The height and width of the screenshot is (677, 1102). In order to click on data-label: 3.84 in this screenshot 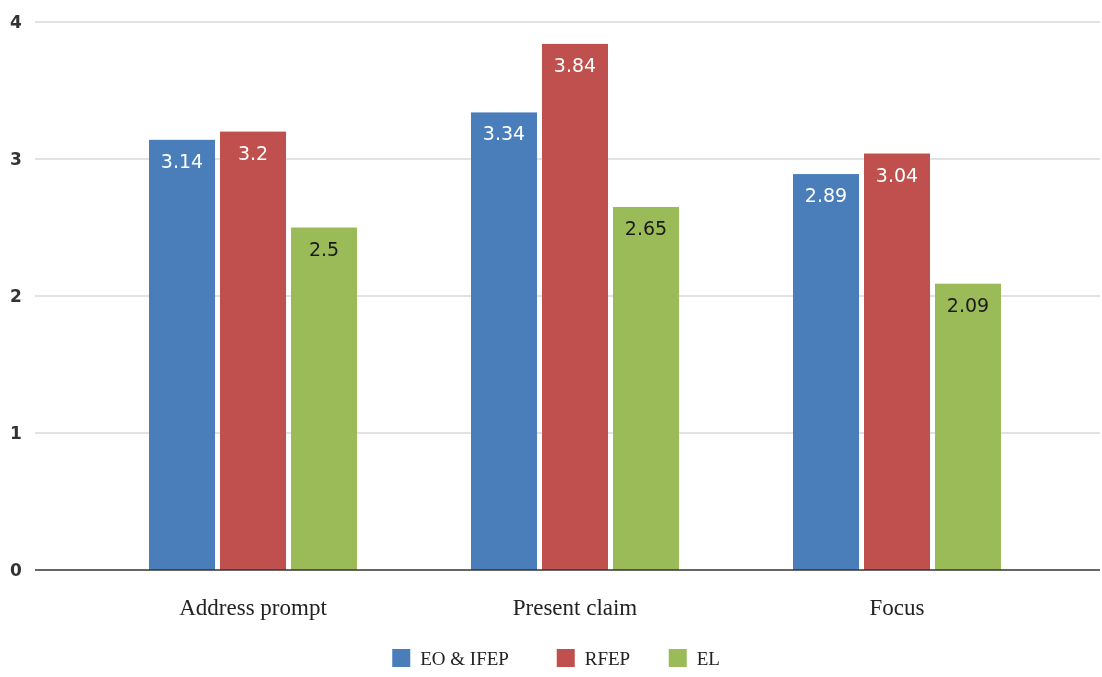, I will do `click(575, 64)`.